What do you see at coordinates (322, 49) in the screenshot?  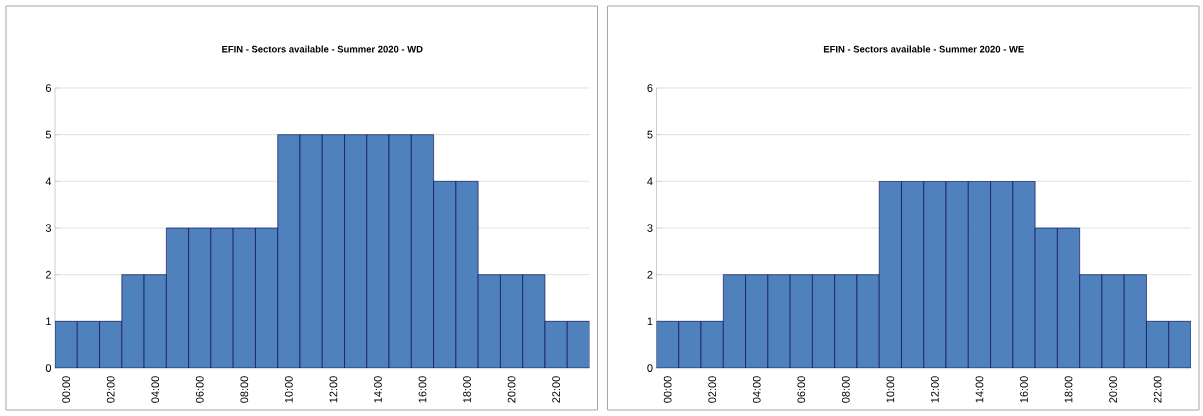 I see `chart-title: EFIN - Sectors available - Summer 2020 - WD` at bounding box center [322, 49].